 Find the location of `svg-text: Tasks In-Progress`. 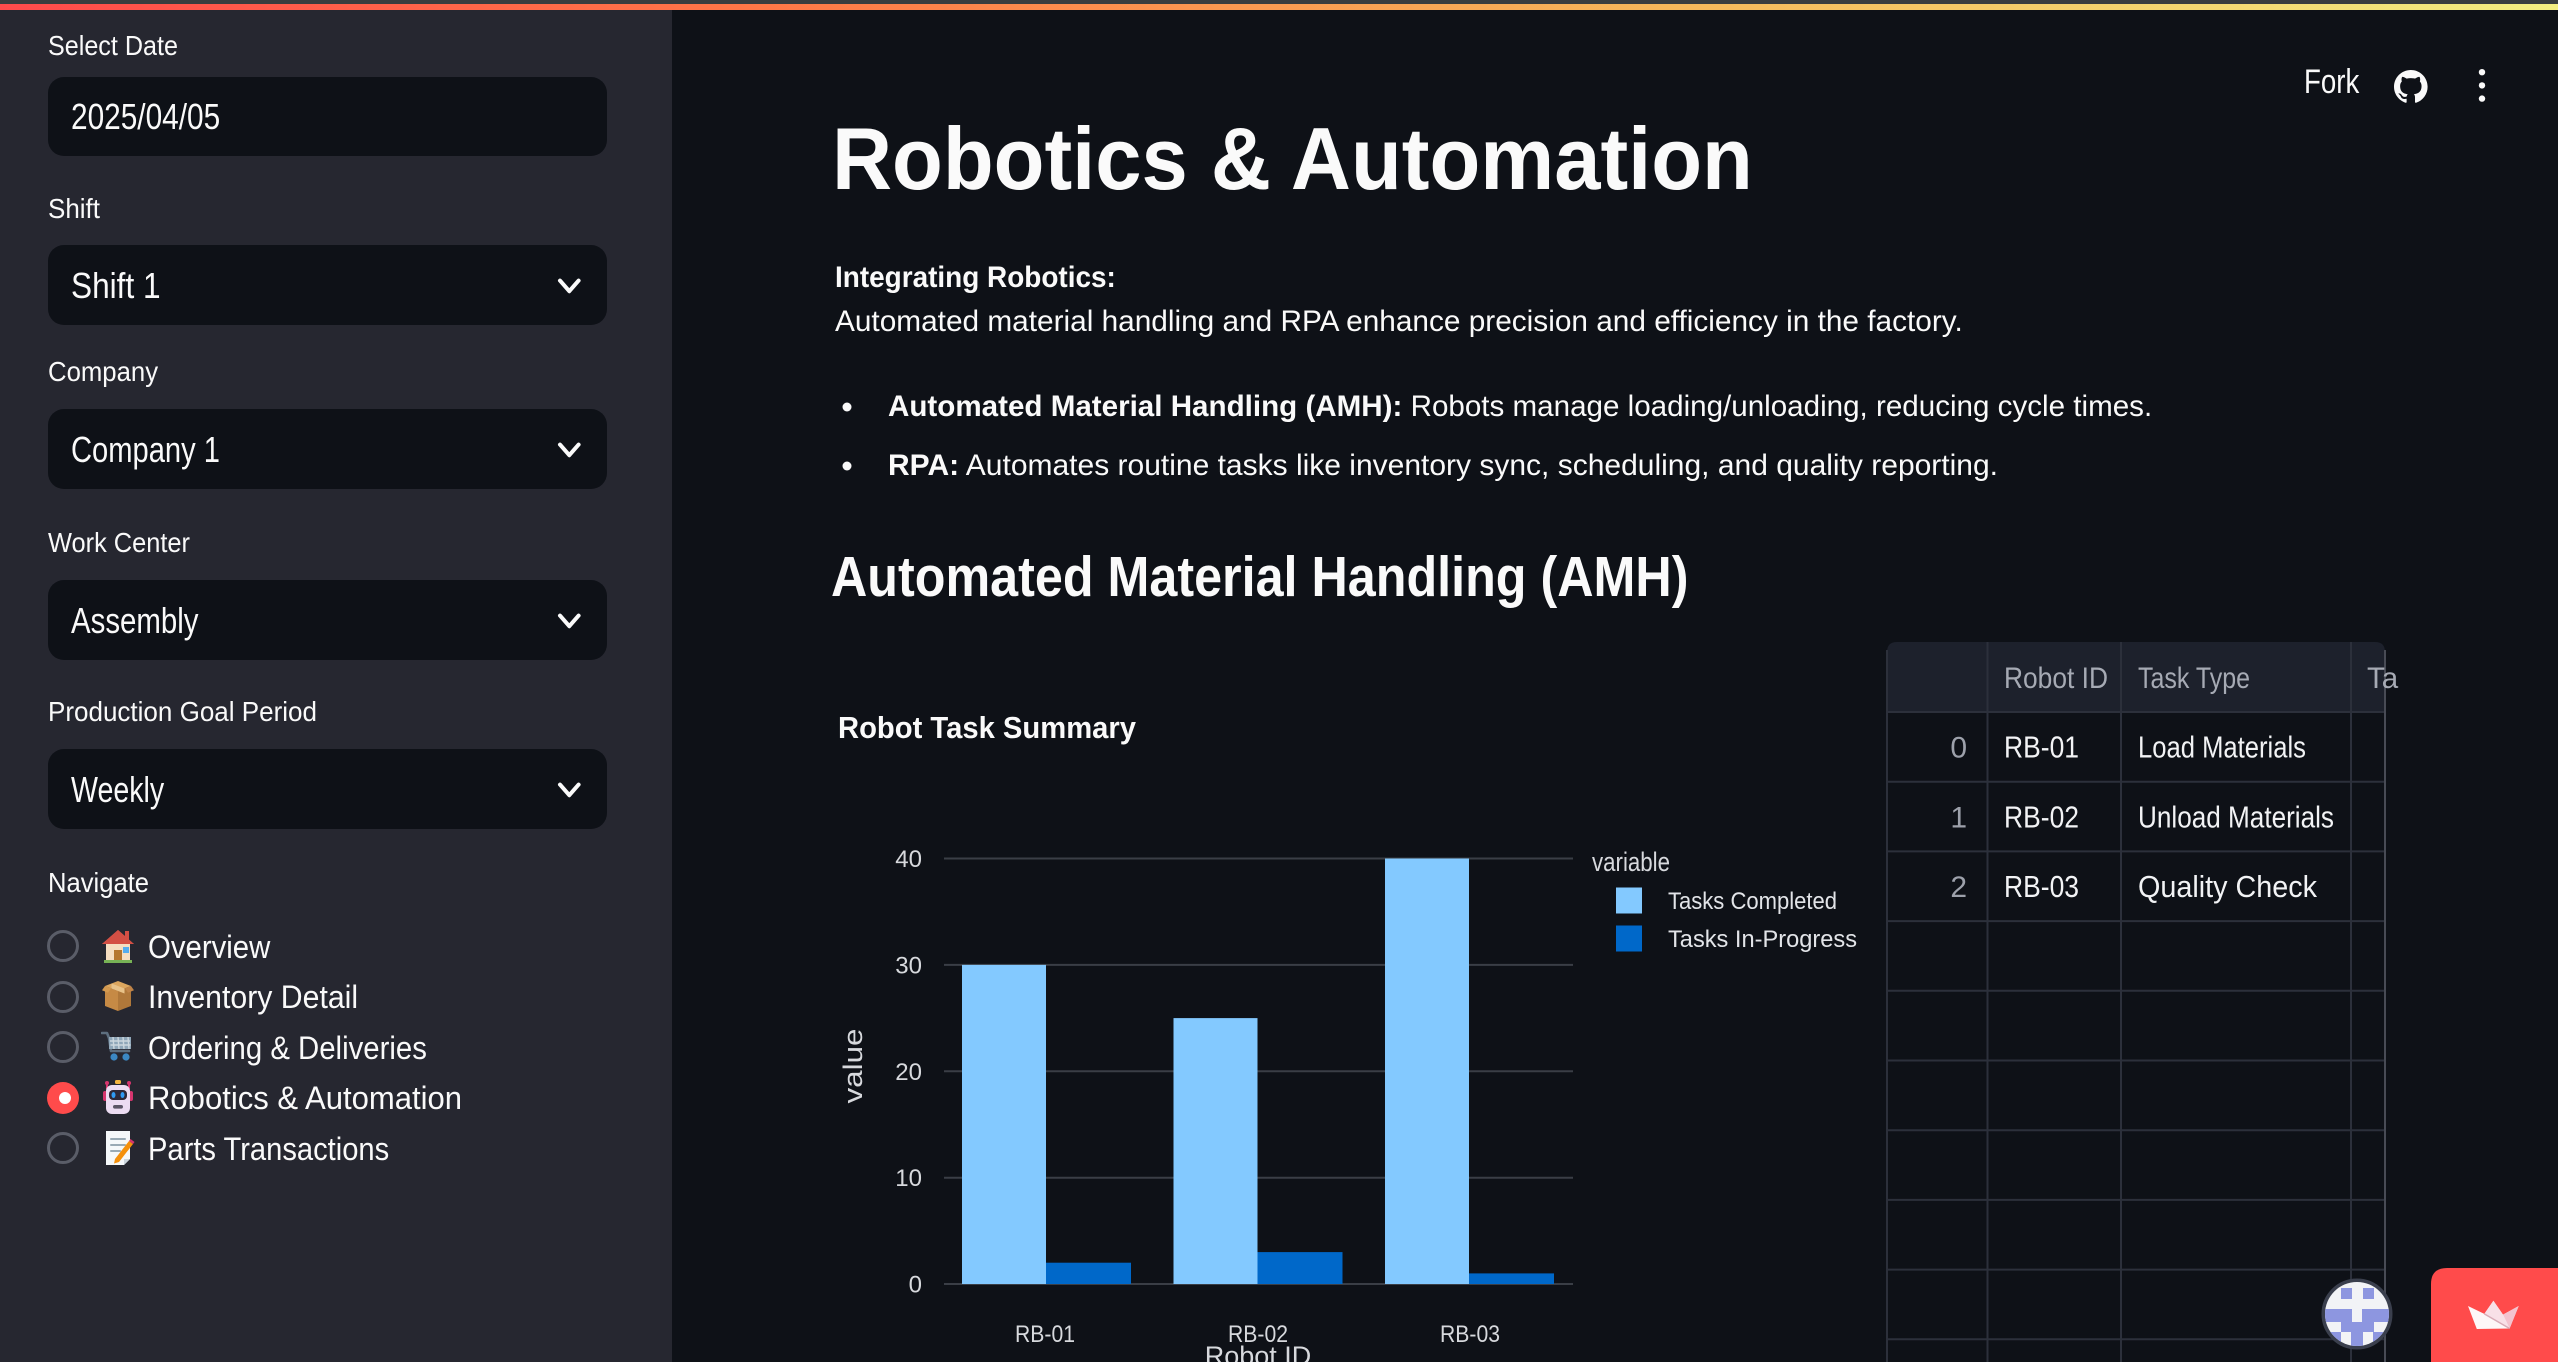

svg-text: Tasks In-Progress is located at coordinates (1762, 939).